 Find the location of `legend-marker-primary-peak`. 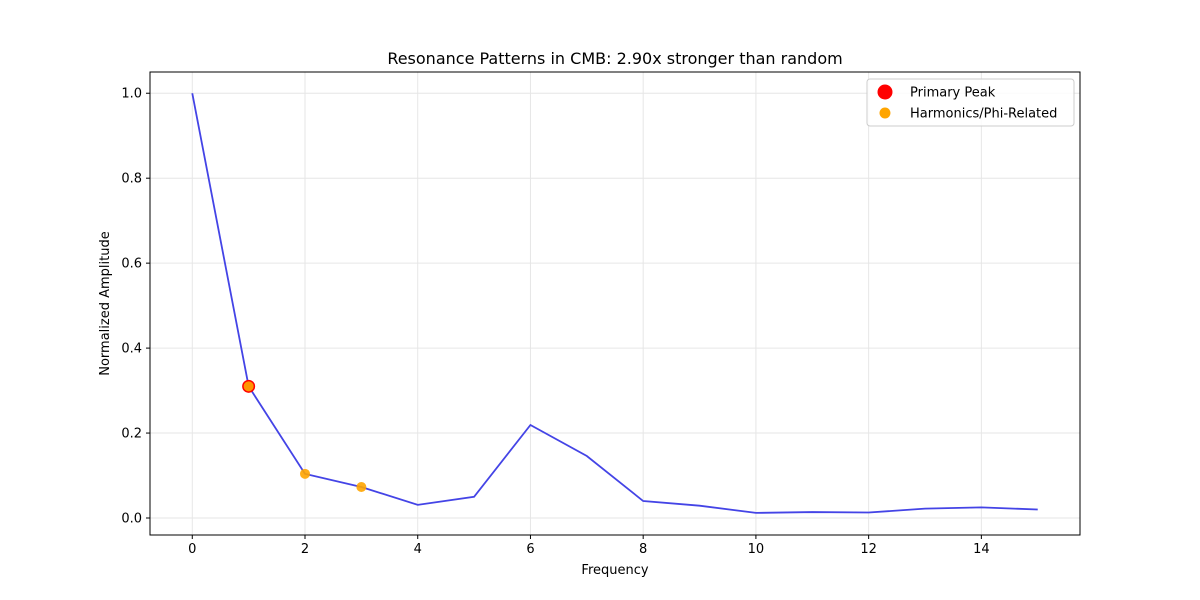

legend-marker-primary-peak is located at coordinates (885, 92).